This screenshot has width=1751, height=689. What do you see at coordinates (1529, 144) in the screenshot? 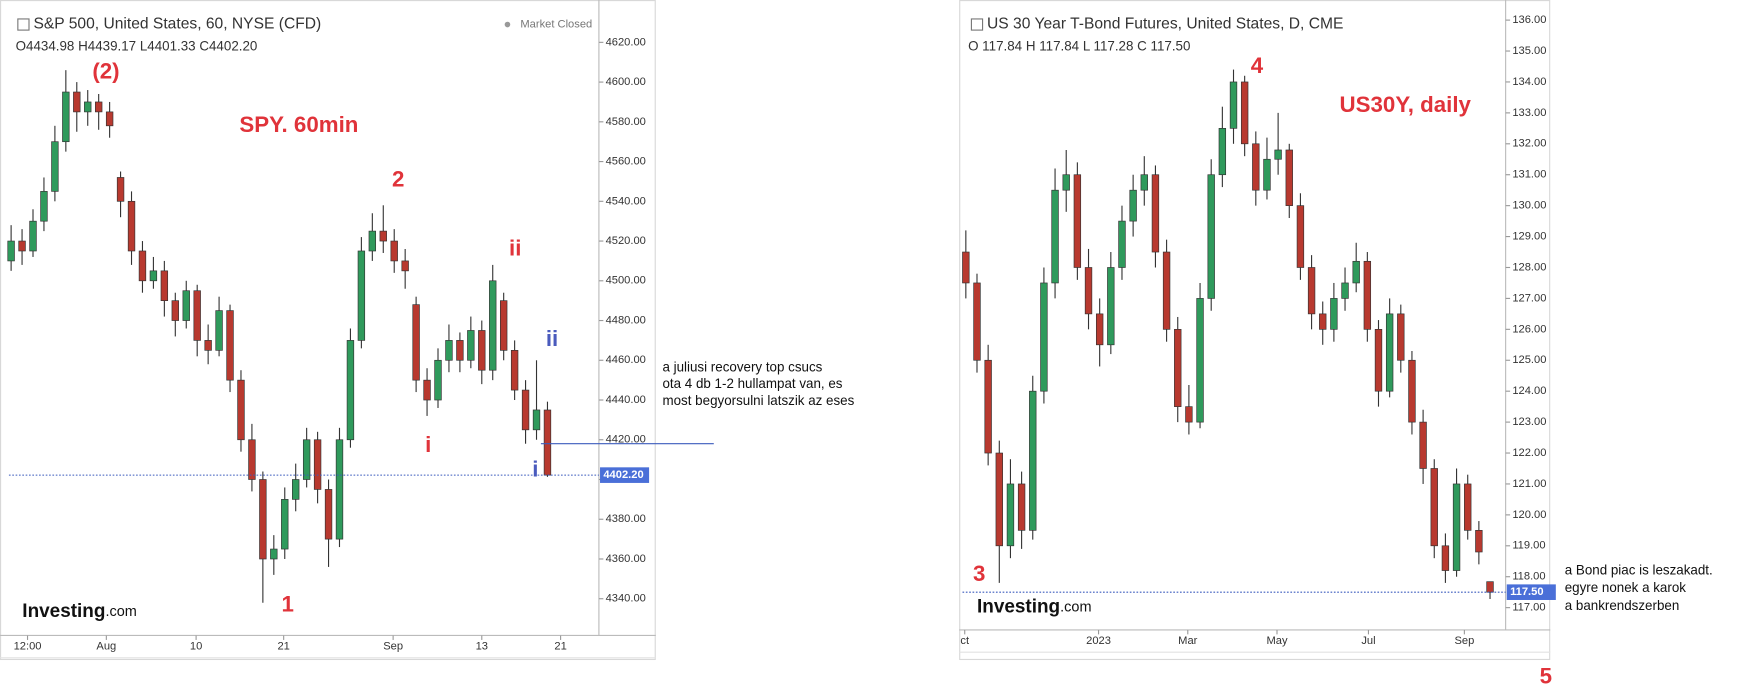
I see `y-tick-label: 132.00` at bounding box center [1529, 144].